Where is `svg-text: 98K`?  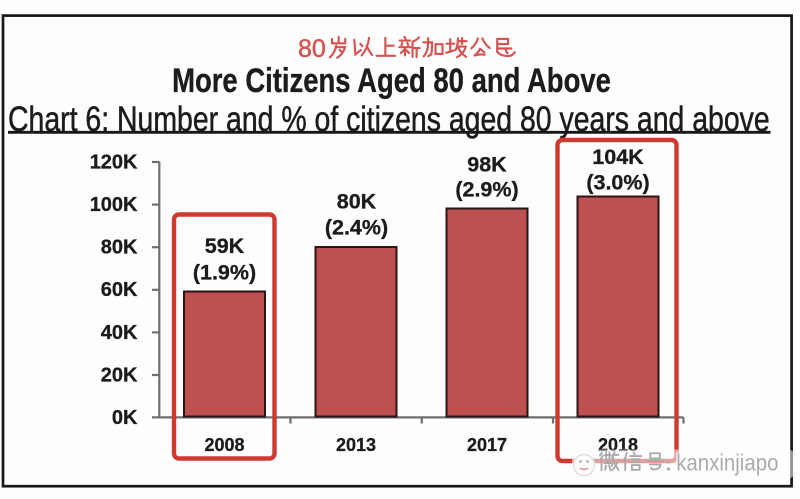 svg-text: 98K is located at coordinates (487, 165).